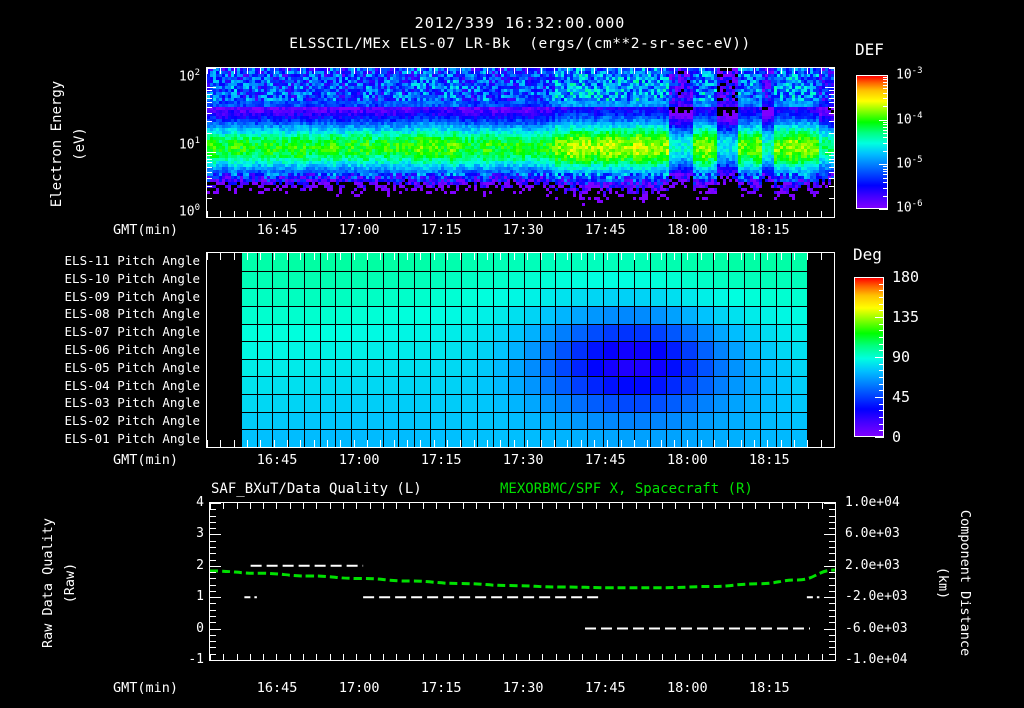 This screenshot has width=1024, height=708. What do you see at coordinates (605, 460) in the screenshot?
I see `panel-mid-xtick-label: 17:45` at bounding box center [605, 460].